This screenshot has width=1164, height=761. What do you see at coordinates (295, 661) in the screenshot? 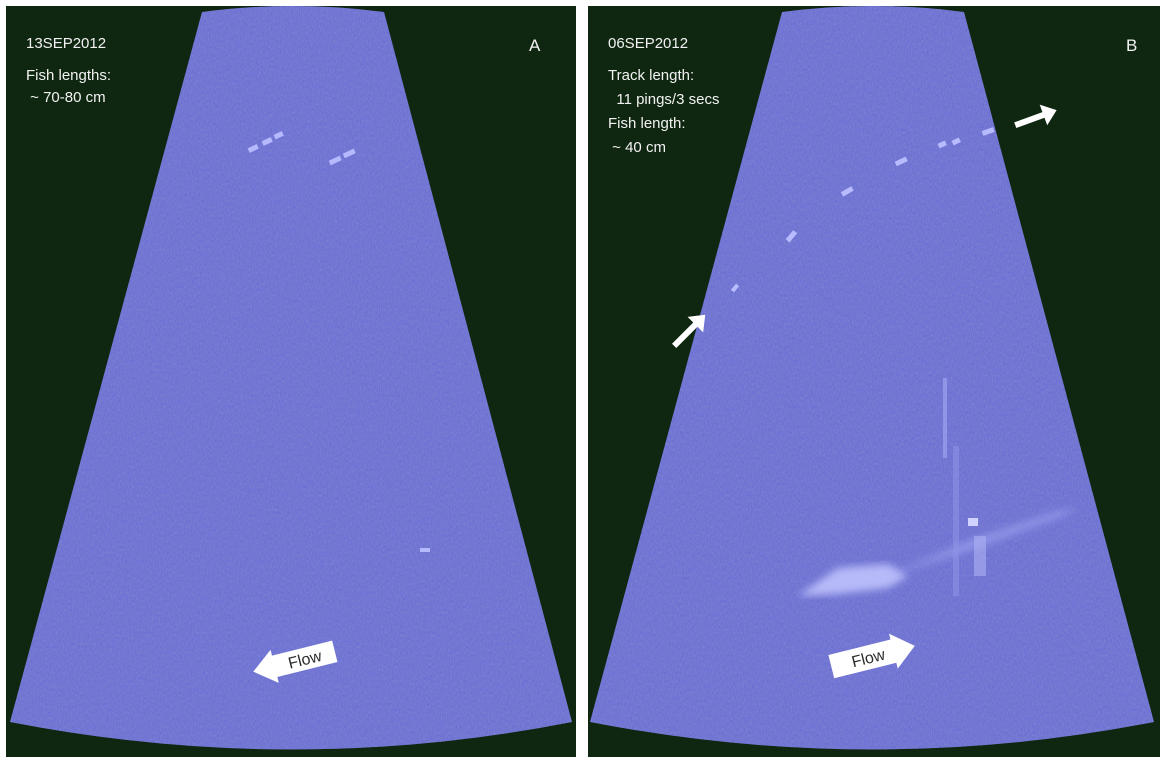
I see `flow-arrow-a: Flow` at bounding box center [295, 661].